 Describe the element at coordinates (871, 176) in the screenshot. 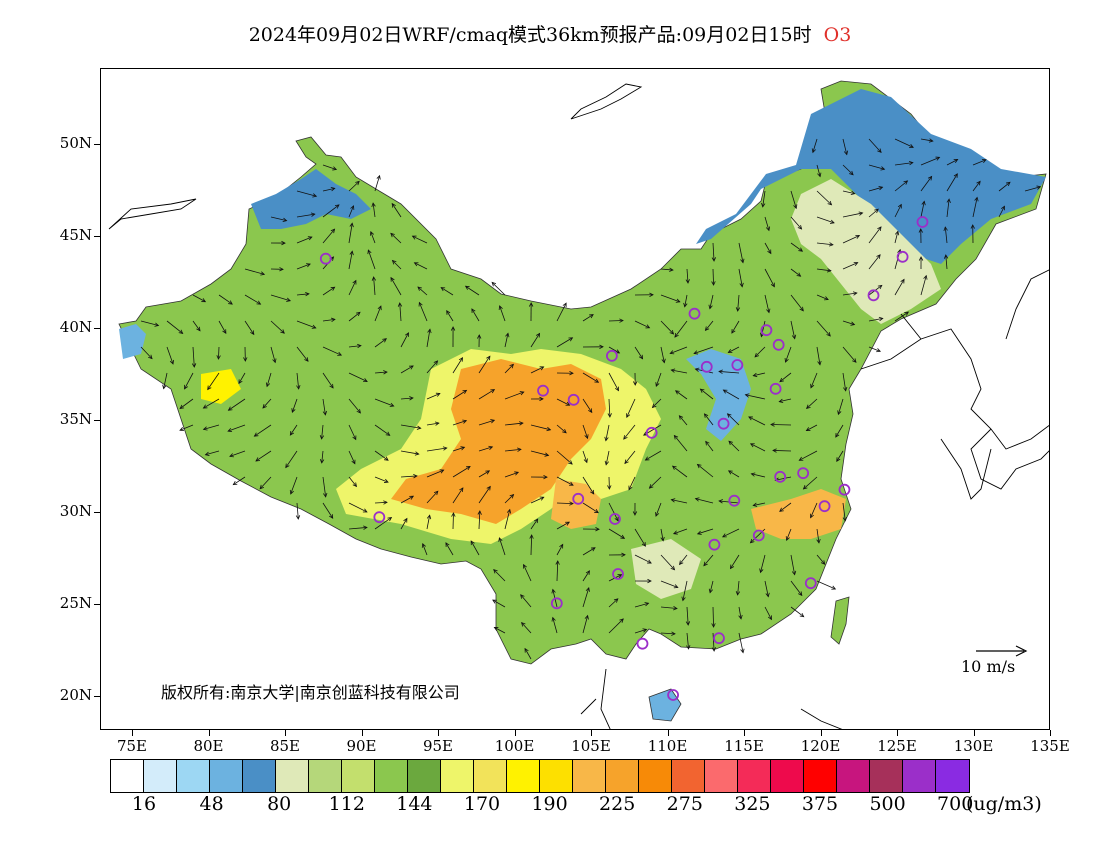

I see `low-o3-northeast` at that location.